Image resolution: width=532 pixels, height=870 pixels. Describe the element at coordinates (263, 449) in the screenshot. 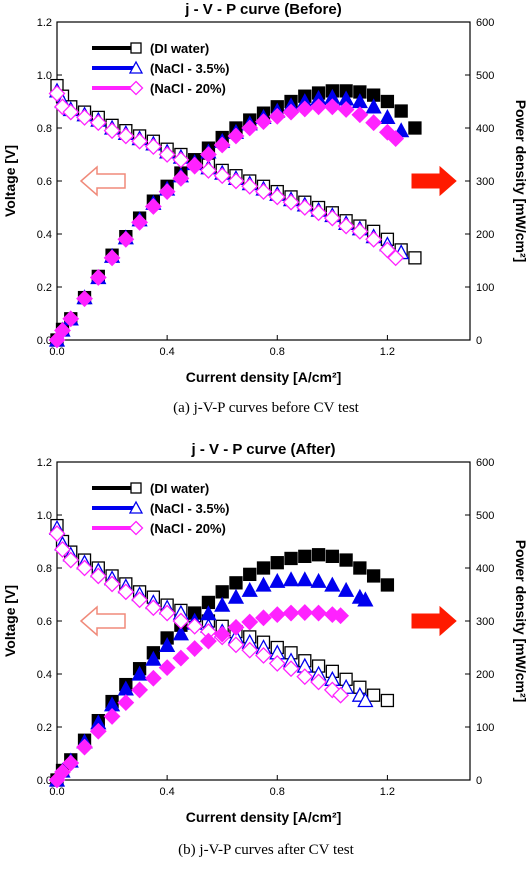

I see `chart-title: j - V - P curve (After)` at that location.